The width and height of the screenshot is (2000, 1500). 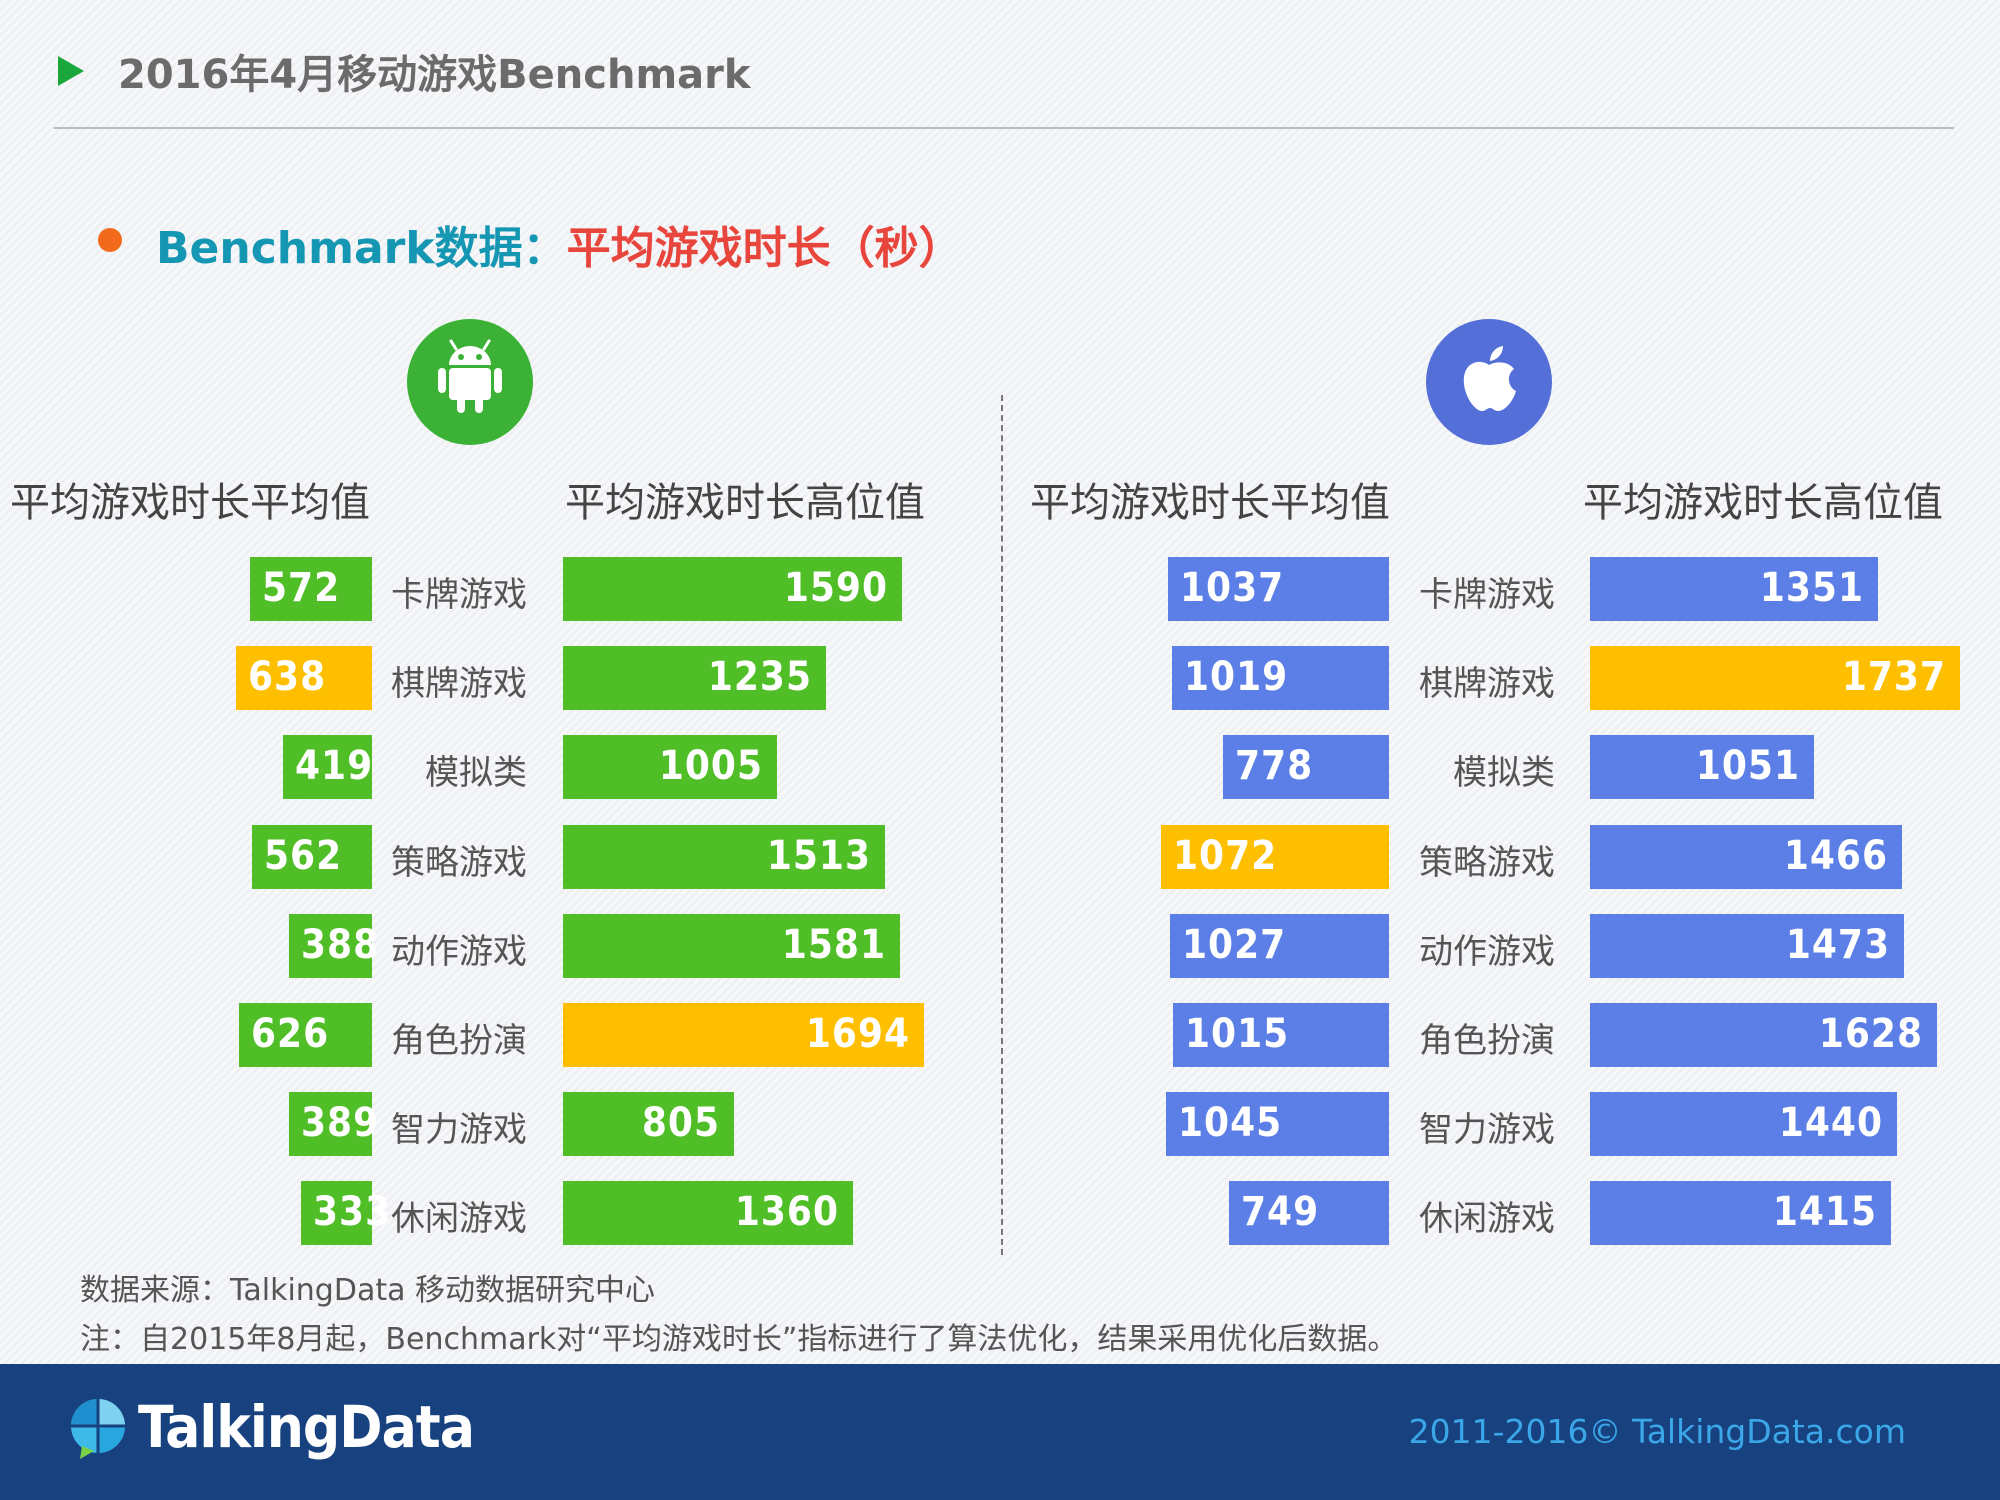 What do you see at coordinates (710, 766) in the screenshot?
I see `android-high-label: 1005` at bounding box center [710, 766].